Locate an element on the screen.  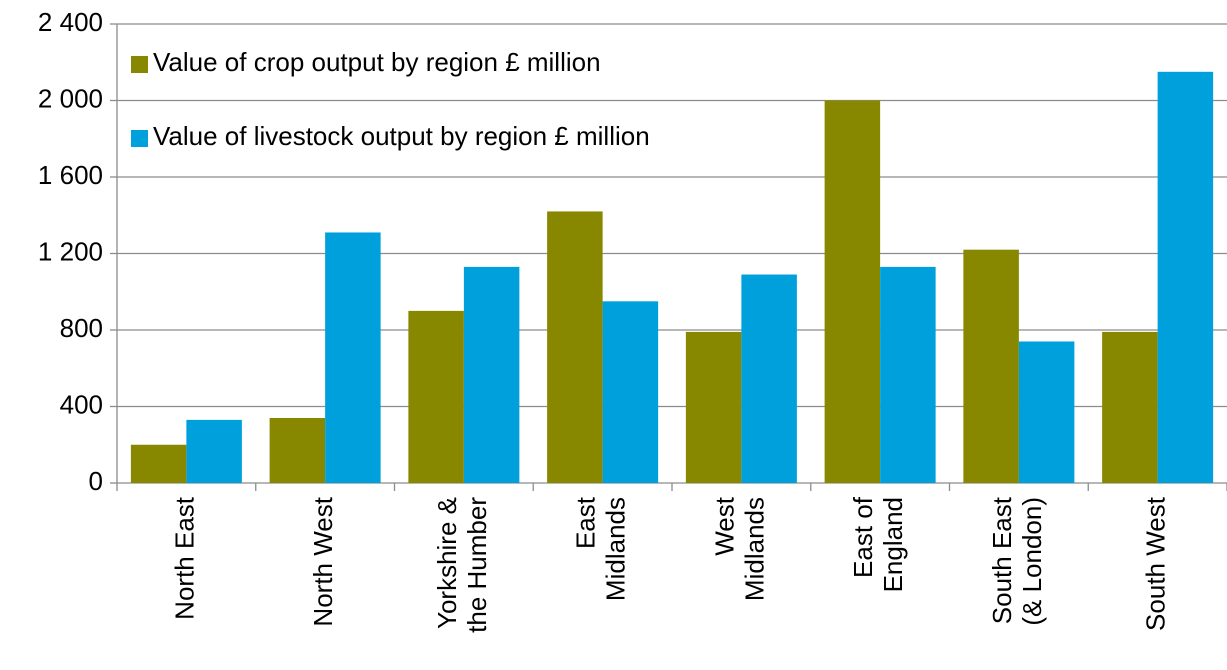
x-tick-label: the Humber is located at coordinates (477, 565).